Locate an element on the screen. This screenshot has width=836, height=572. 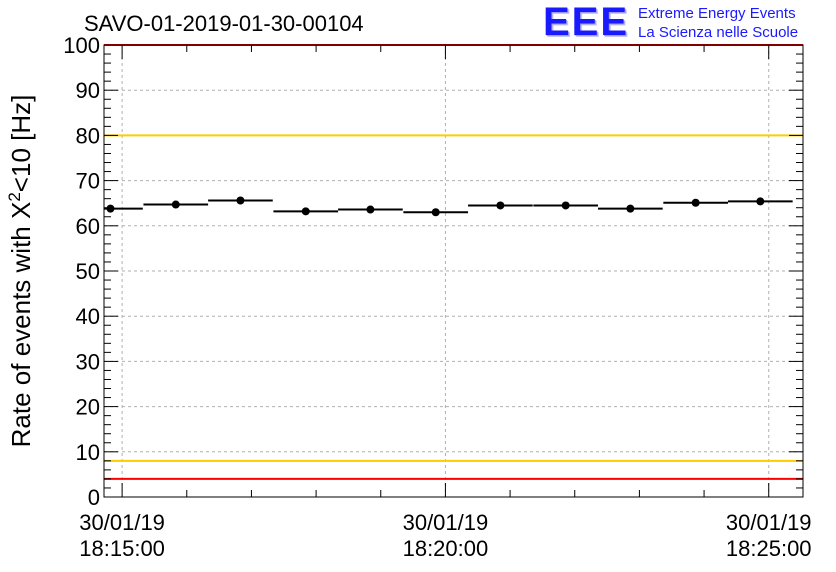
y-tick-label-20: 20 is located at coordinates (88, 407).